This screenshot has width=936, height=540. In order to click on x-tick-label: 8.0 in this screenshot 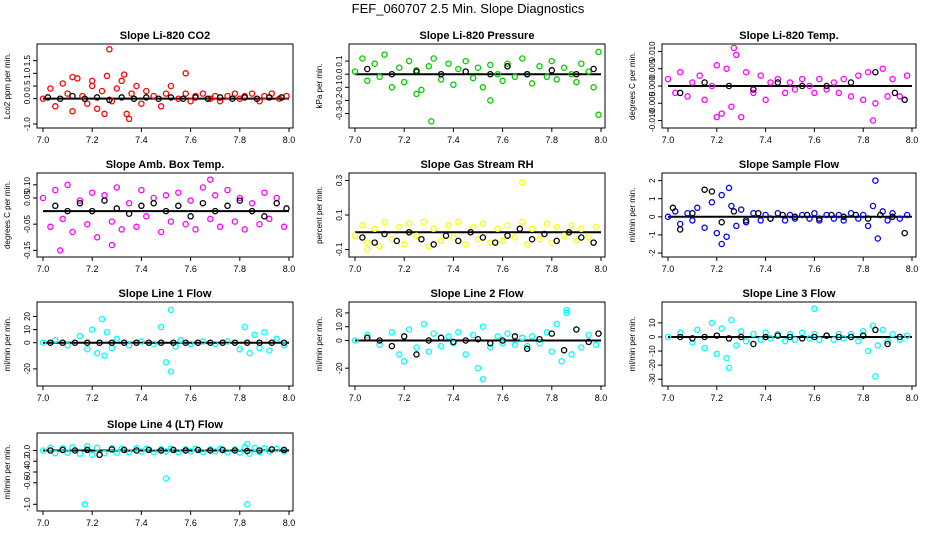, I will do `click(601, 140)`.